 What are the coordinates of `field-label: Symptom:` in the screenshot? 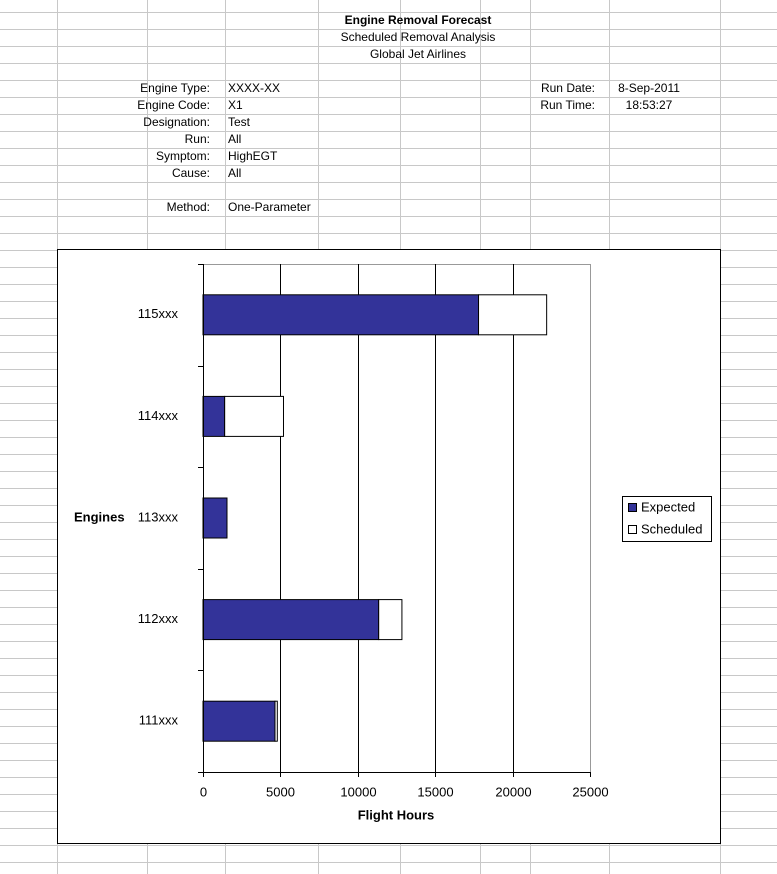 It's located at (183, 156).